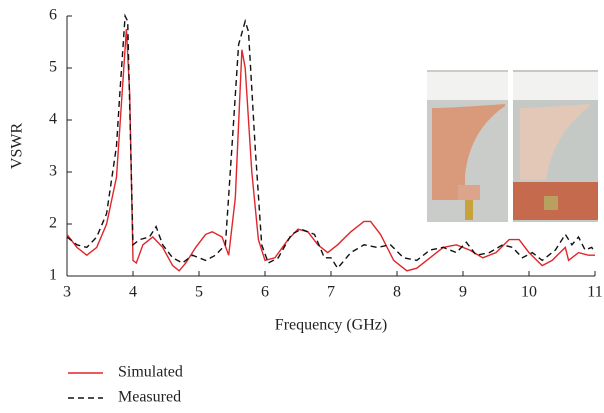  What do you see at coordinates (53, 275) in the screenshot?
I see `y-tick-label: 1` at bounding box center [53, 275].